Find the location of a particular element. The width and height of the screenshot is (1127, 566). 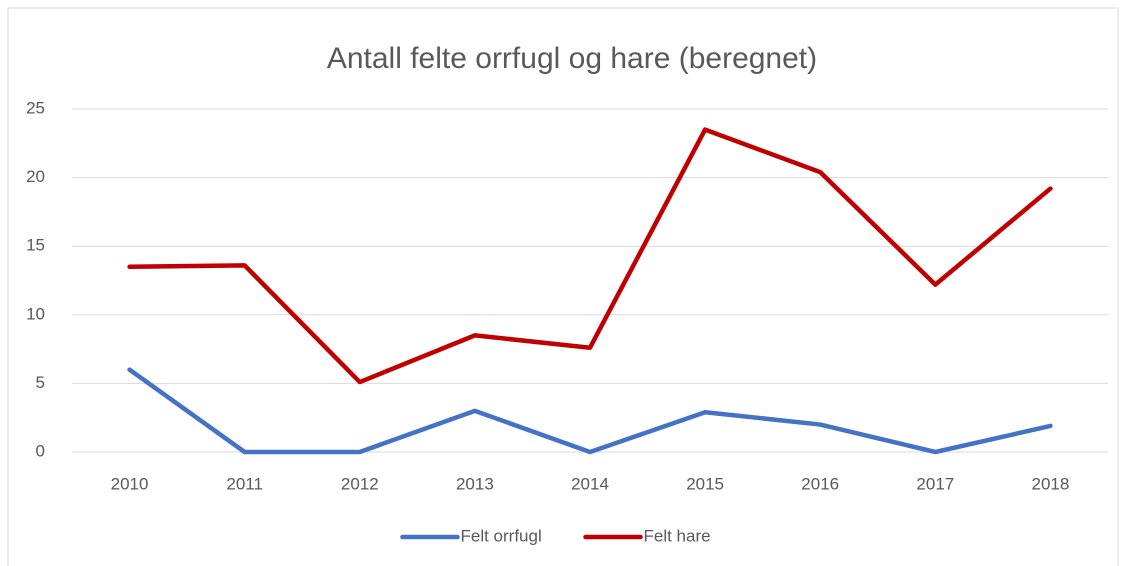

legend-label: Felt hare is located at coordinates (677, 535).